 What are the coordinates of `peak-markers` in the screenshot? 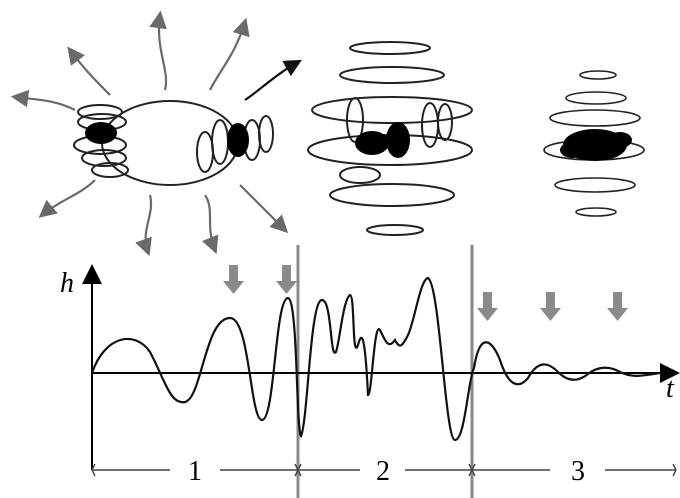 It's located at (425, 293).